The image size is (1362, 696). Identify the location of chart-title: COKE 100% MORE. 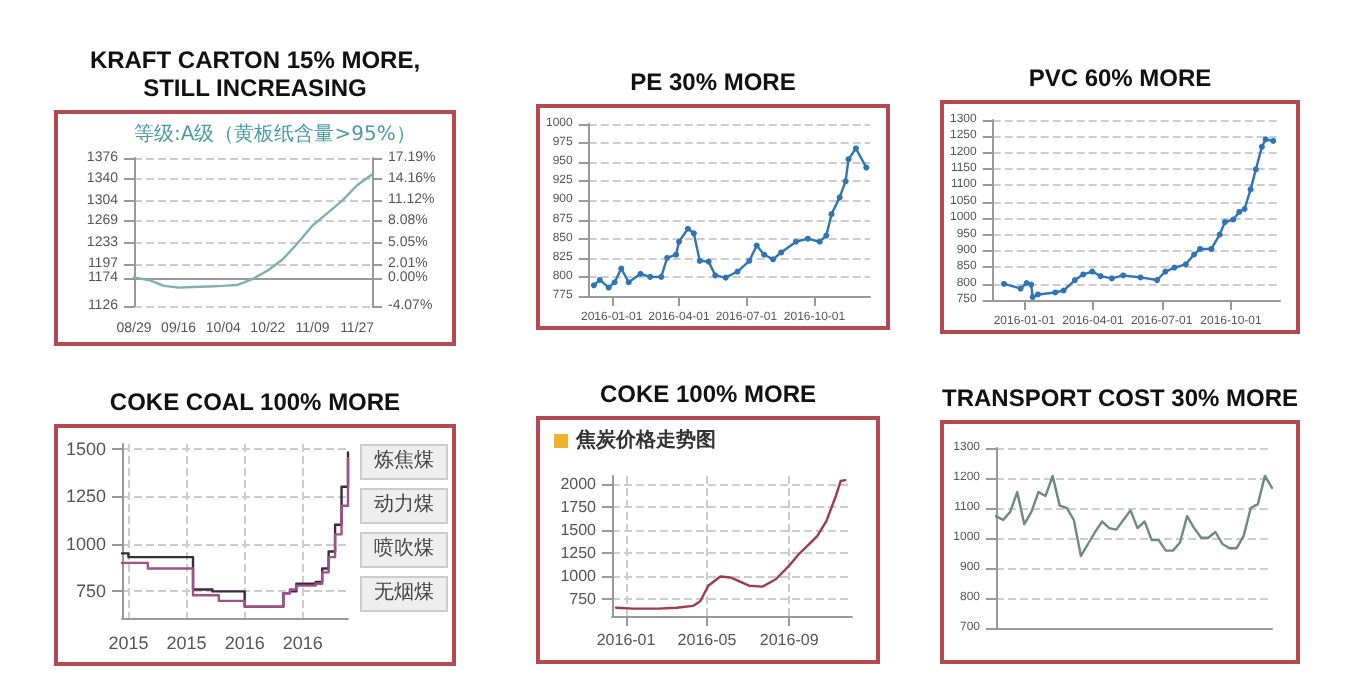
(708, 394).